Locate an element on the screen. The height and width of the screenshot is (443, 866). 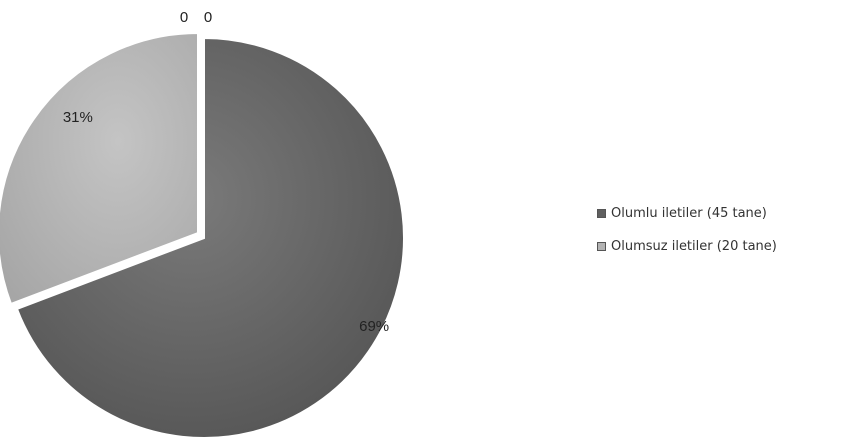
legend-label-positive: Olumlu iletiler (45 tane) is located at coordinates (689, 213).